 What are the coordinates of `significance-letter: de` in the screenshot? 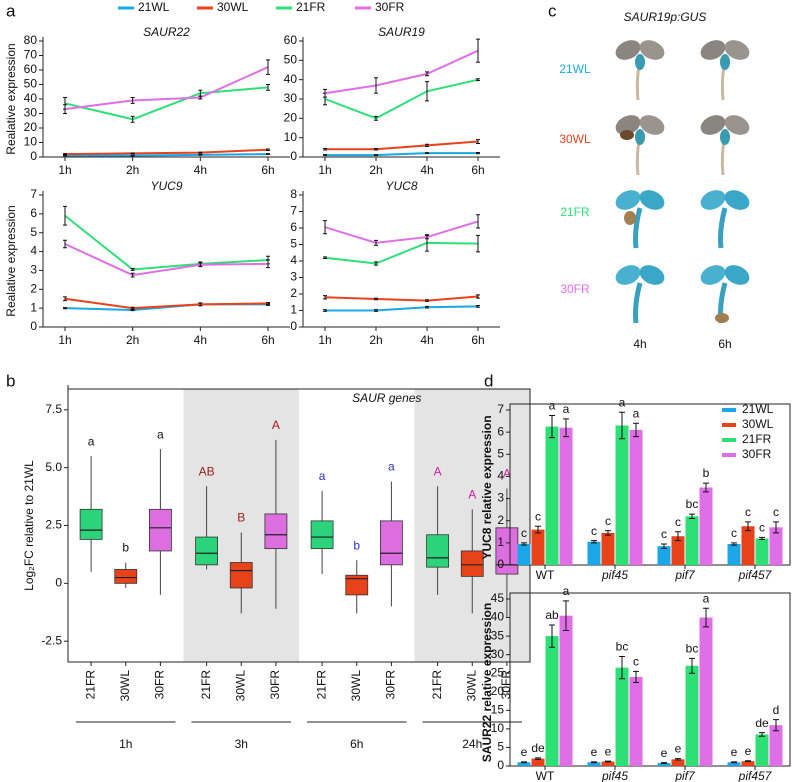 It's located at (762, 723).